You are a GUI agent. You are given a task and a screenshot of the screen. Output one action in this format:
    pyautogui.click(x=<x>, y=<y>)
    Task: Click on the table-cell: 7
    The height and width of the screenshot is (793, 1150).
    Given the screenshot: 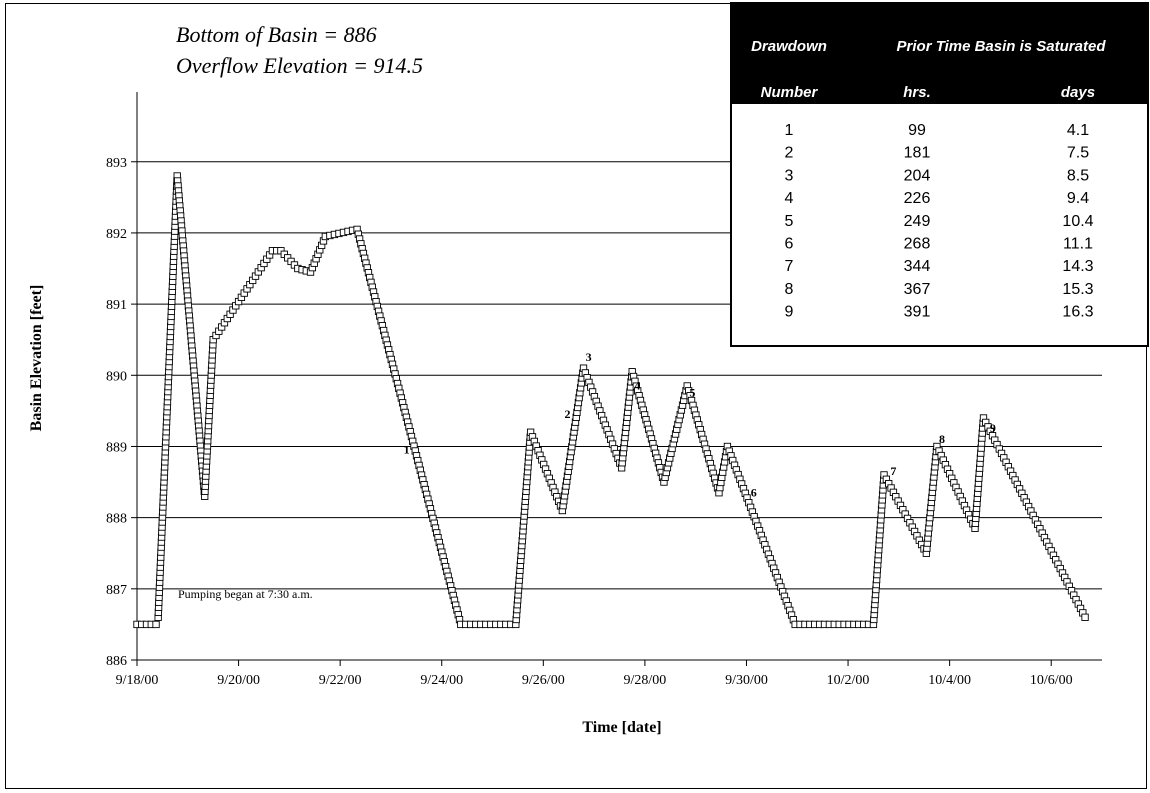 What is the action you would take?
    pyautogui.click(x=789, y=266)
    